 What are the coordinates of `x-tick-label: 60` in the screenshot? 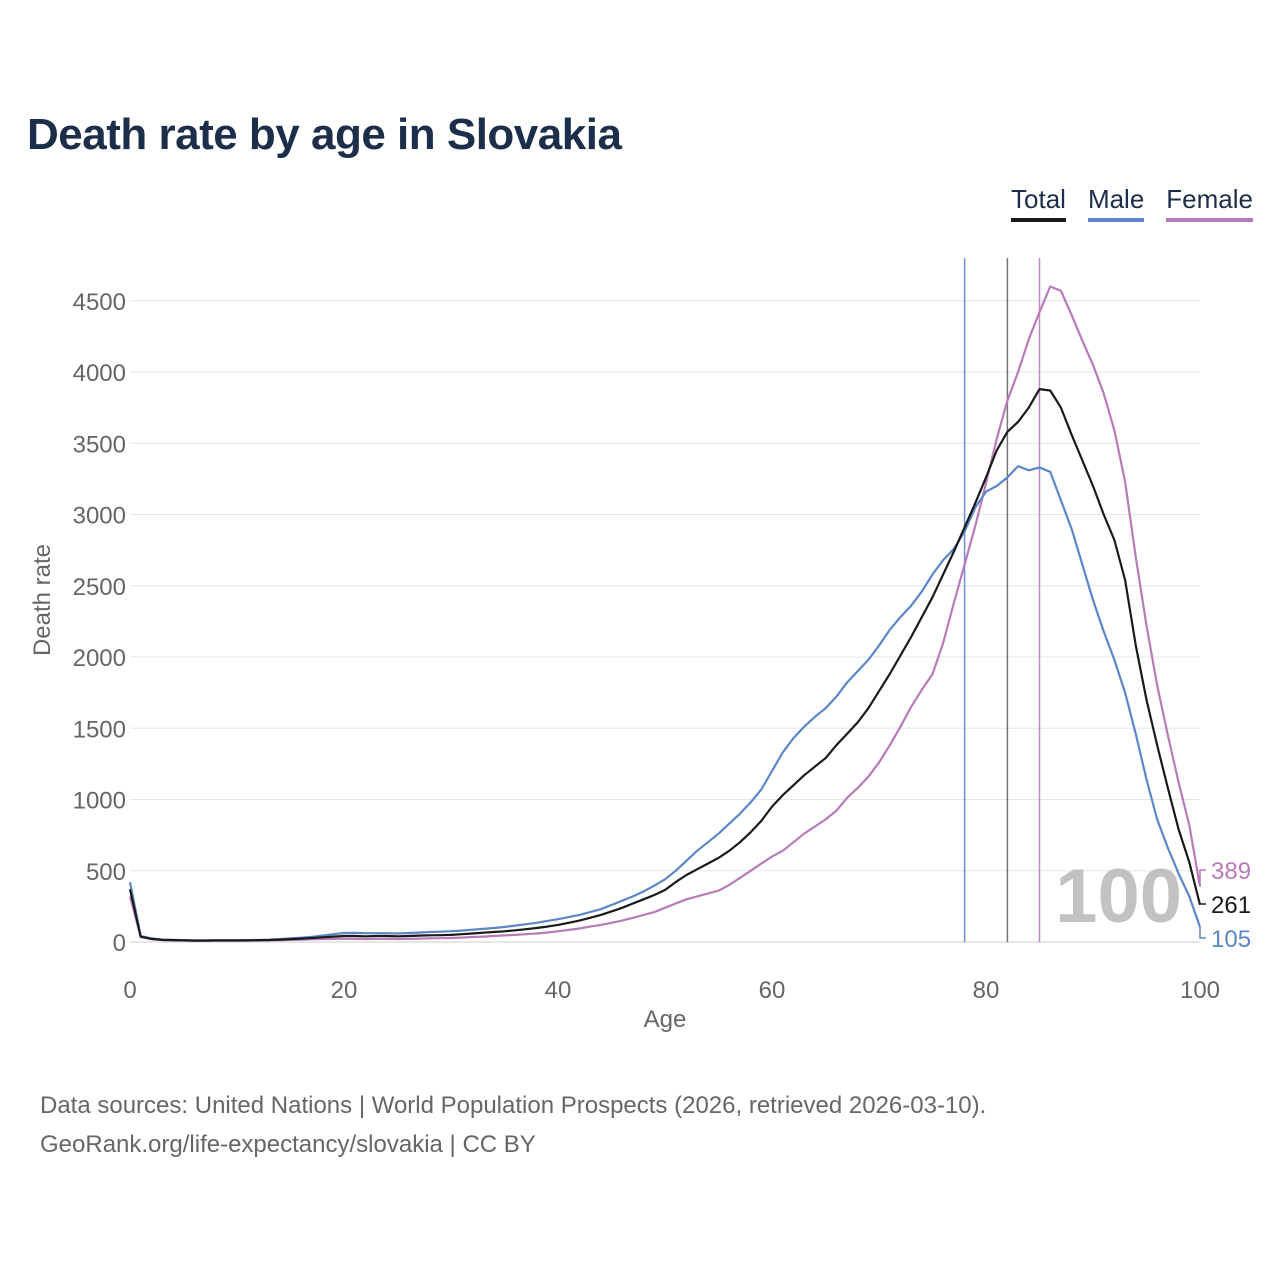 It's located at (772, 990).